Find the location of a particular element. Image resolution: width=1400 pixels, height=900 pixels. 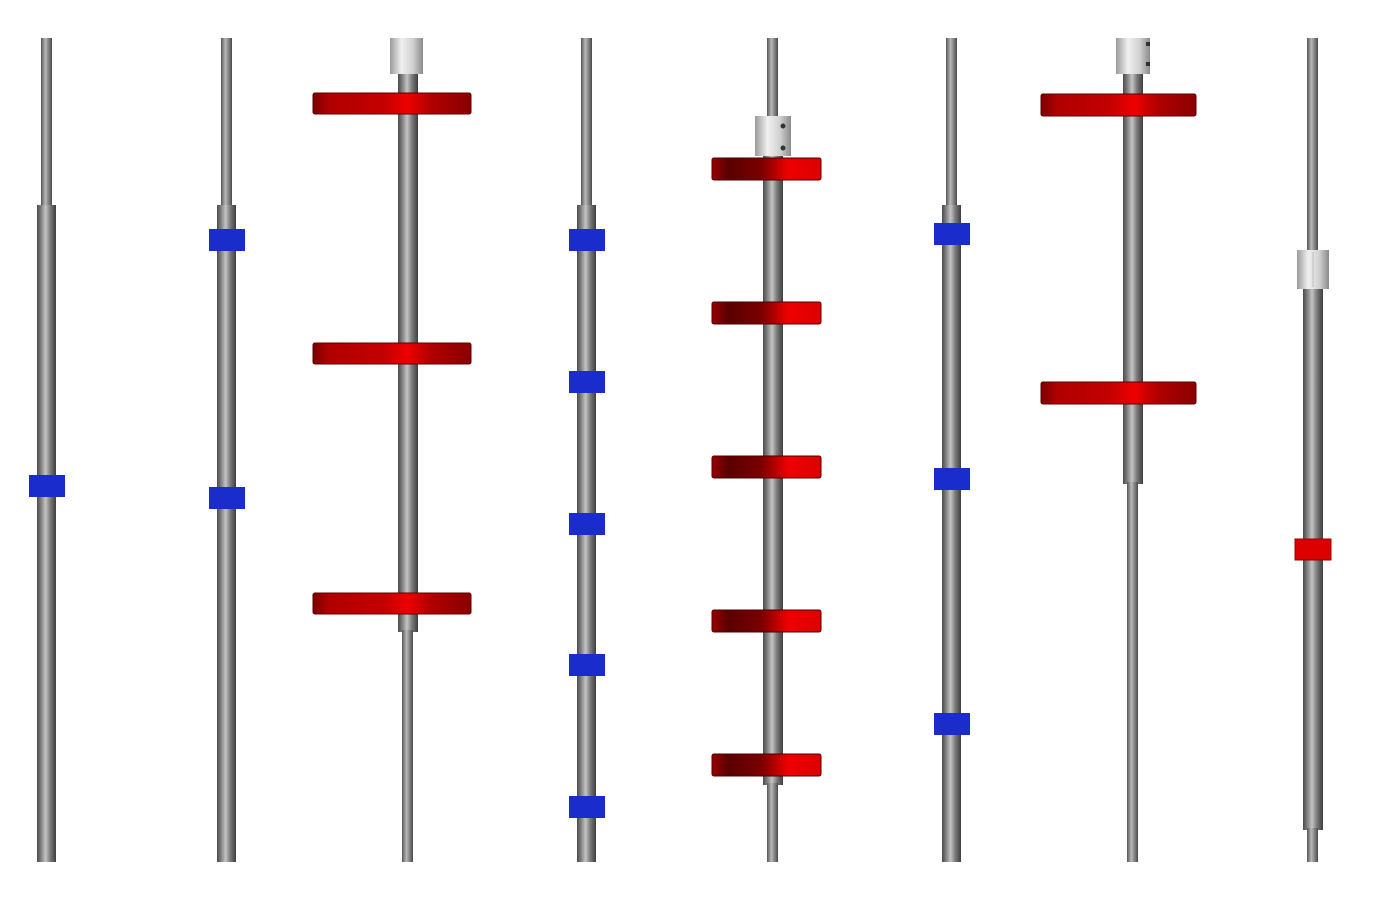

rod-6-thick-shaft is located at coordinates (951, 533).